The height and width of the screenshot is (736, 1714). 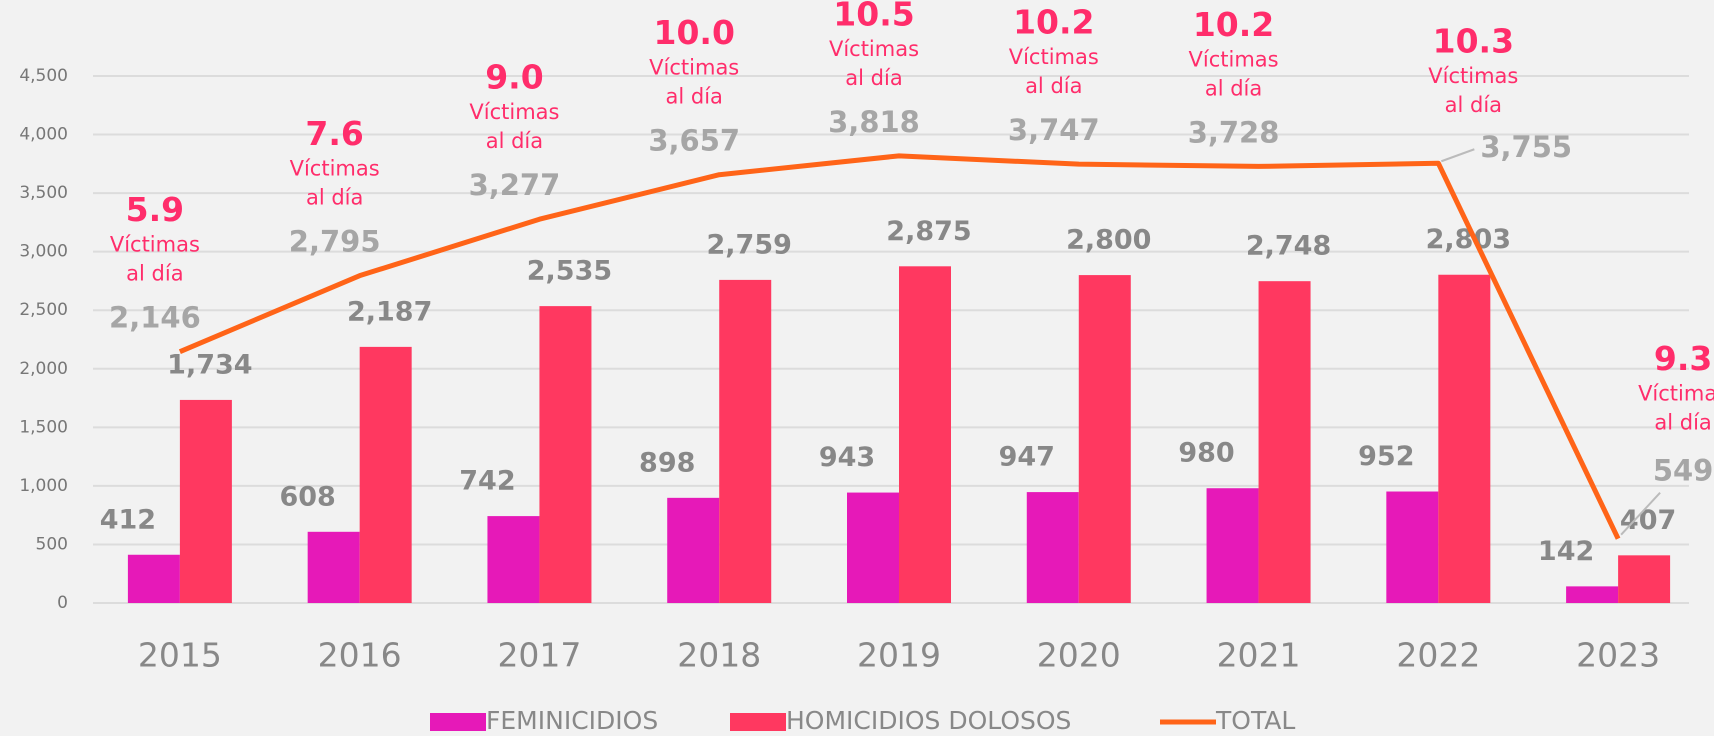 I want to click on total-label: 3,818, so click(x=874, y=122).